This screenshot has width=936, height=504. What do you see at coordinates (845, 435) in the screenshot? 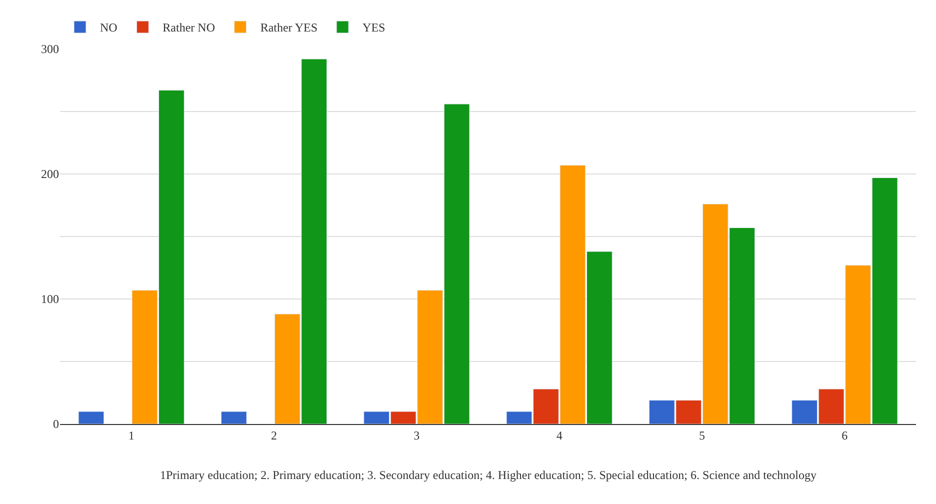
I see `x-tick-label: 6` at bounding box center [845, 435].